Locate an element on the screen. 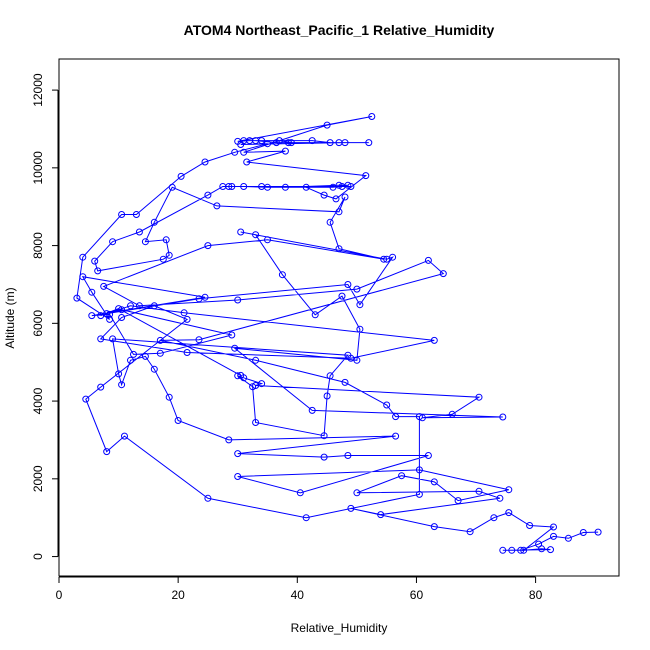 The height and width of the screenshot is (650, 650). y-axis-label: Altitude (m) is located at coordinates (10, 317).